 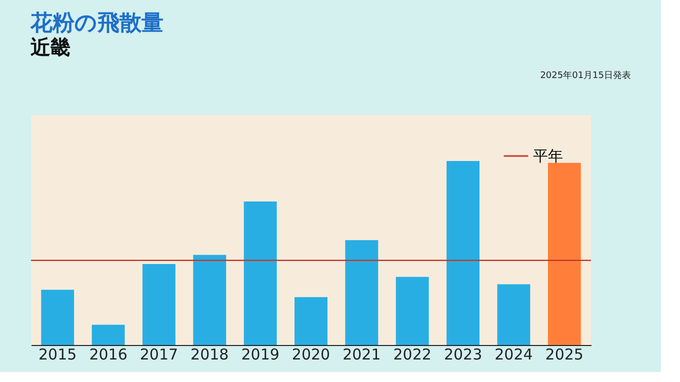 I want to click on x-tick-label: 2021, so click(x=361, y=355).